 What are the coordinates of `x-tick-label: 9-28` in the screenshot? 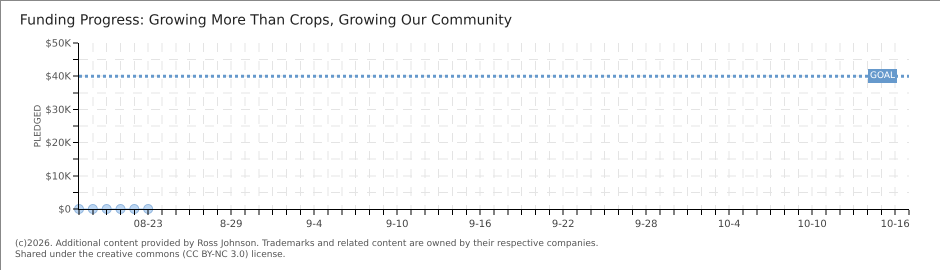 It's located at (646, 224).